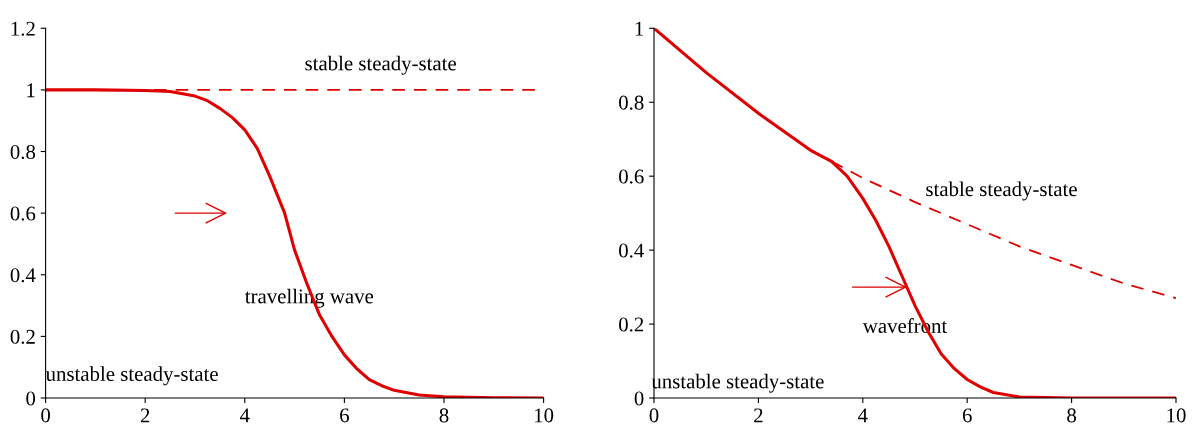 The image size is (1200, 435). I want to click on y-tick-label: 1.2, so click(23, 28).